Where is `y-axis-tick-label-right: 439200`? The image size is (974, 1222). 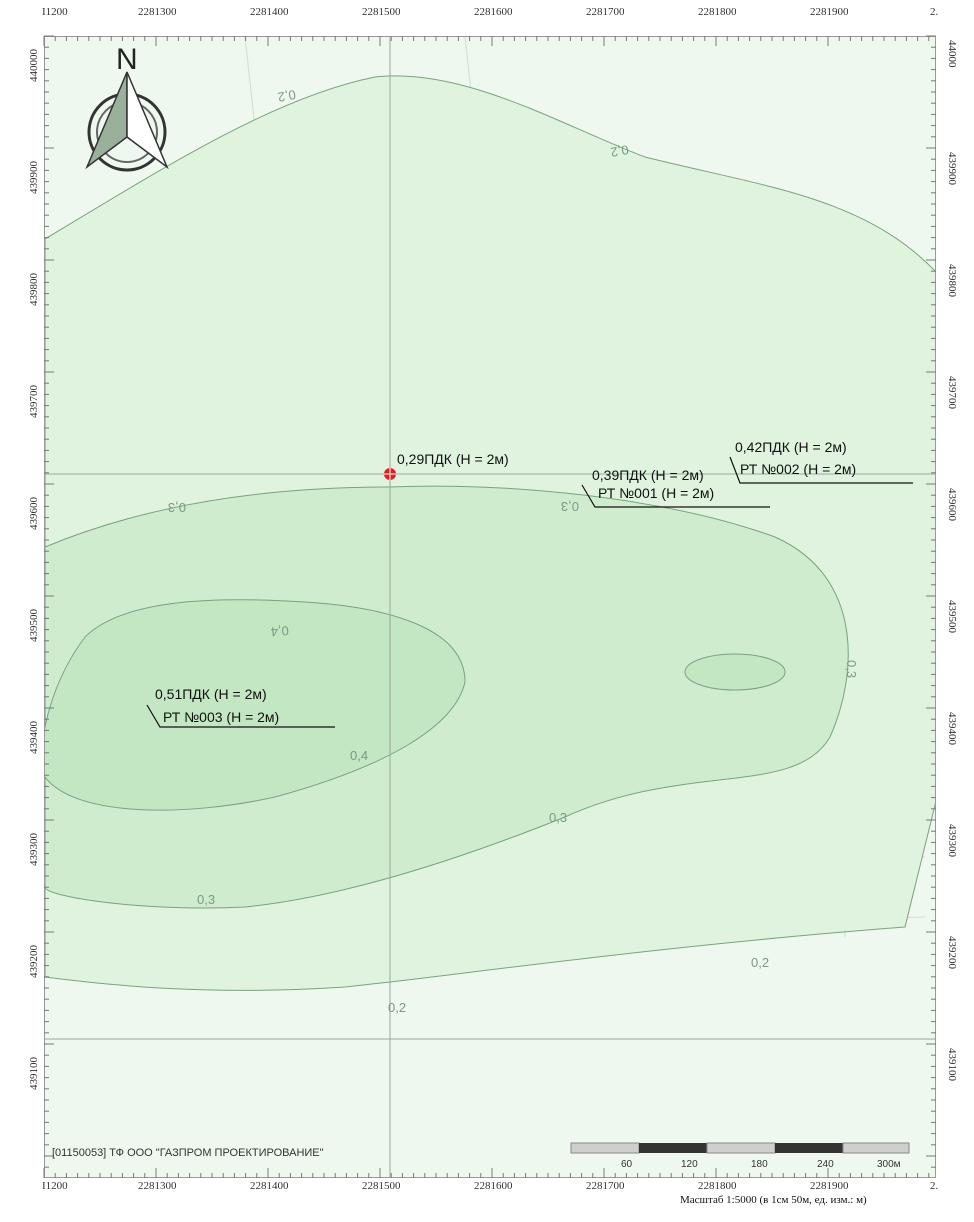
y-axis-tick-label-right: 439200 is located at coordinates (952, 952).